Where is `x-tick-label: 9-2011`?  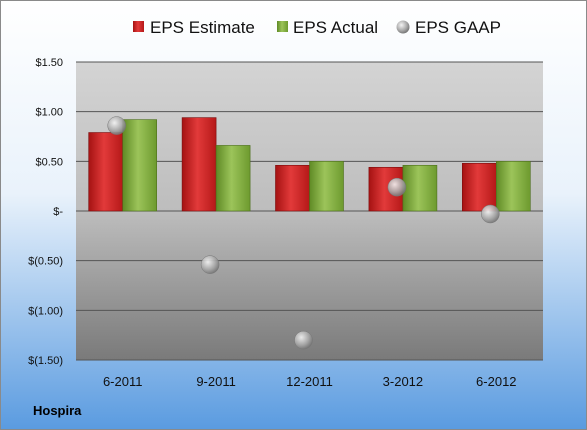 x-tick-label: 9-2011 is located at coordinates (216, 381).